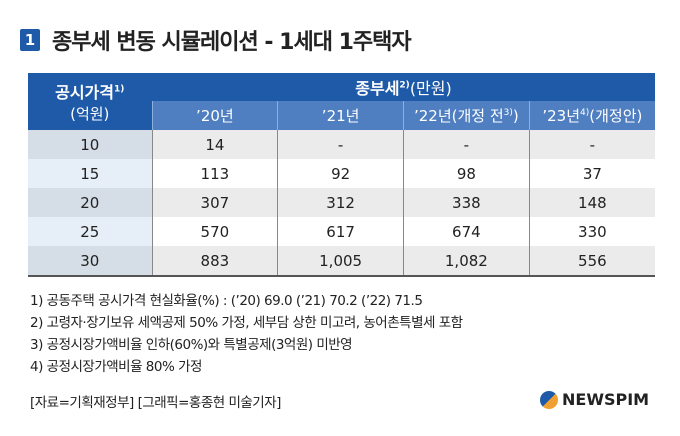 The width and height of the screenshot is (680, 436). What do you see at coordinates (90, 173) in the screenshot?
I see `price-cell: 15` at bounding box center [90, 173].